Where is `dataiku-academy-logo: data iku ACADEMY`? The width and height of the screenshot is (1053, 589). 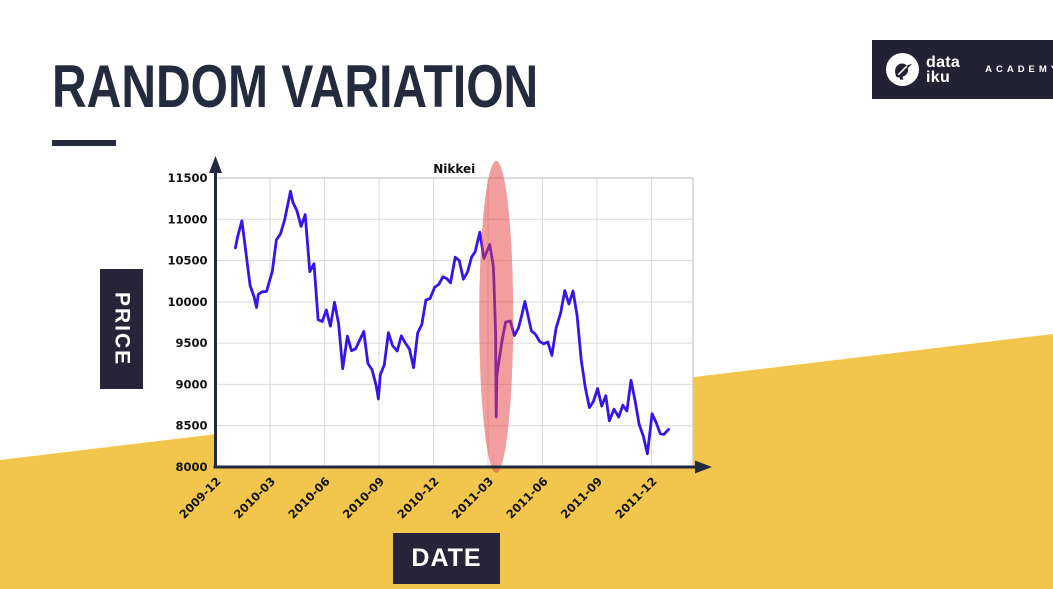 dataiku-academy-logo: data iku ACADEMY is located at coordinates (962, 69).